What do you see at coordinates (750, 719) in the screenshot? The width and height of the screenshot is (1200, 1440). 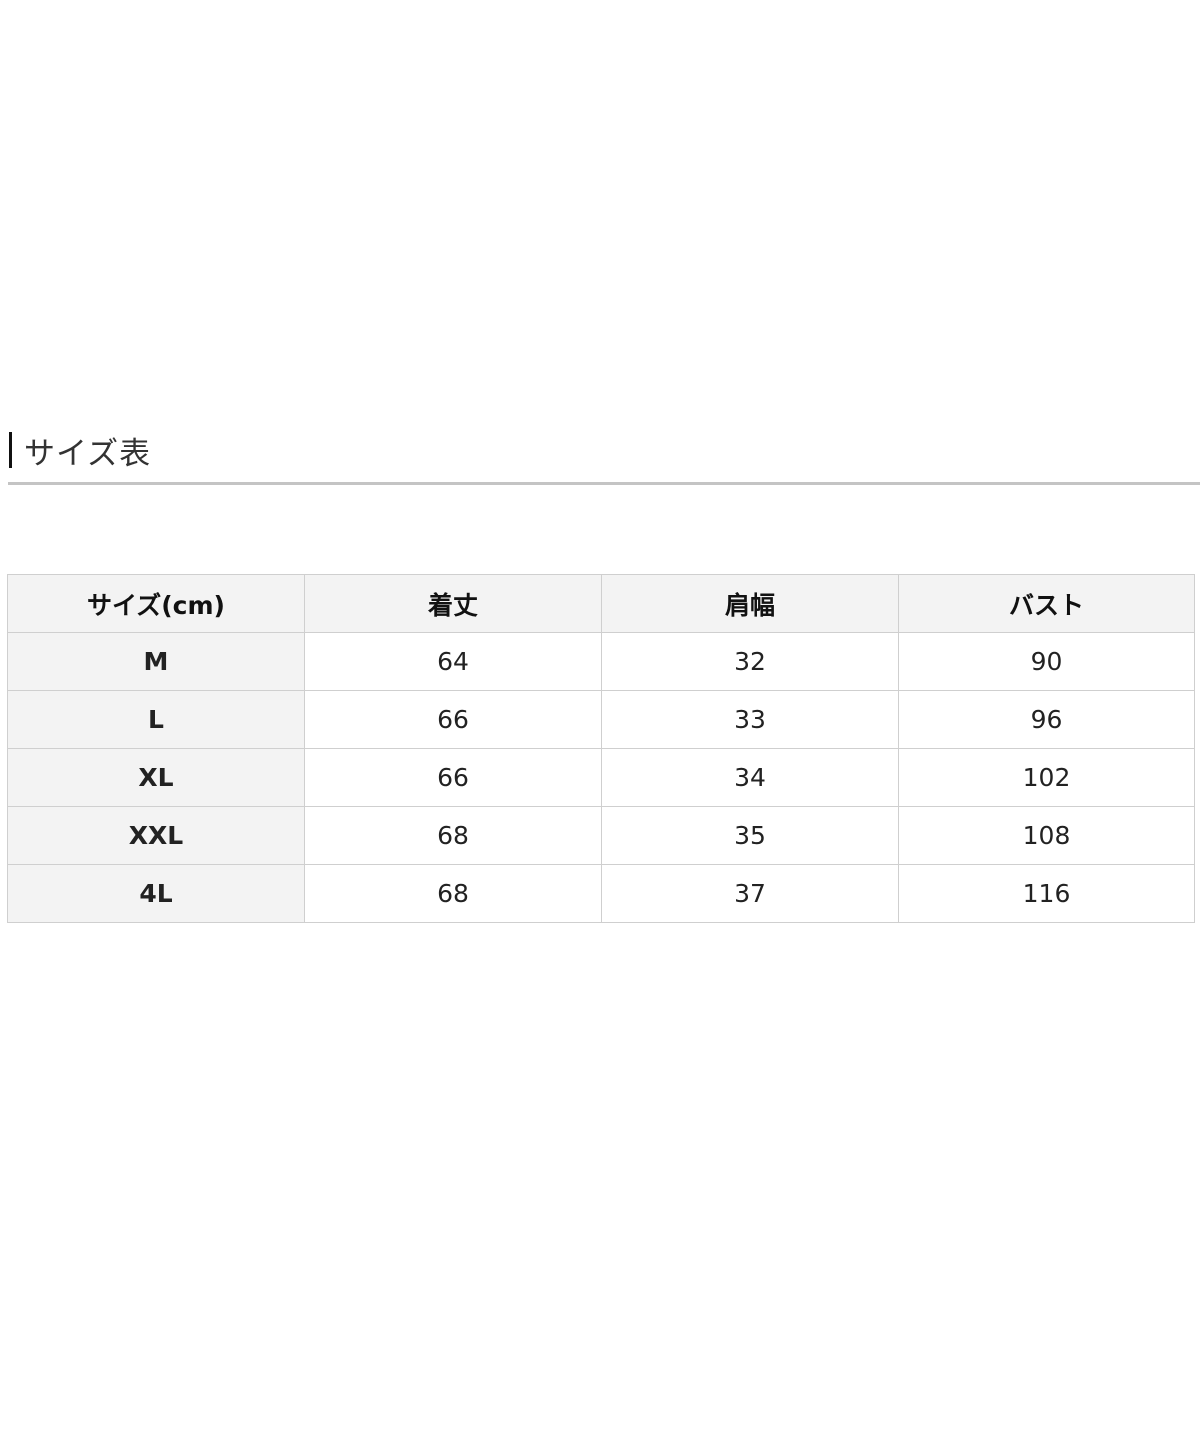 I see `cell-shoulder: 33` at bounding box center [750, 719].